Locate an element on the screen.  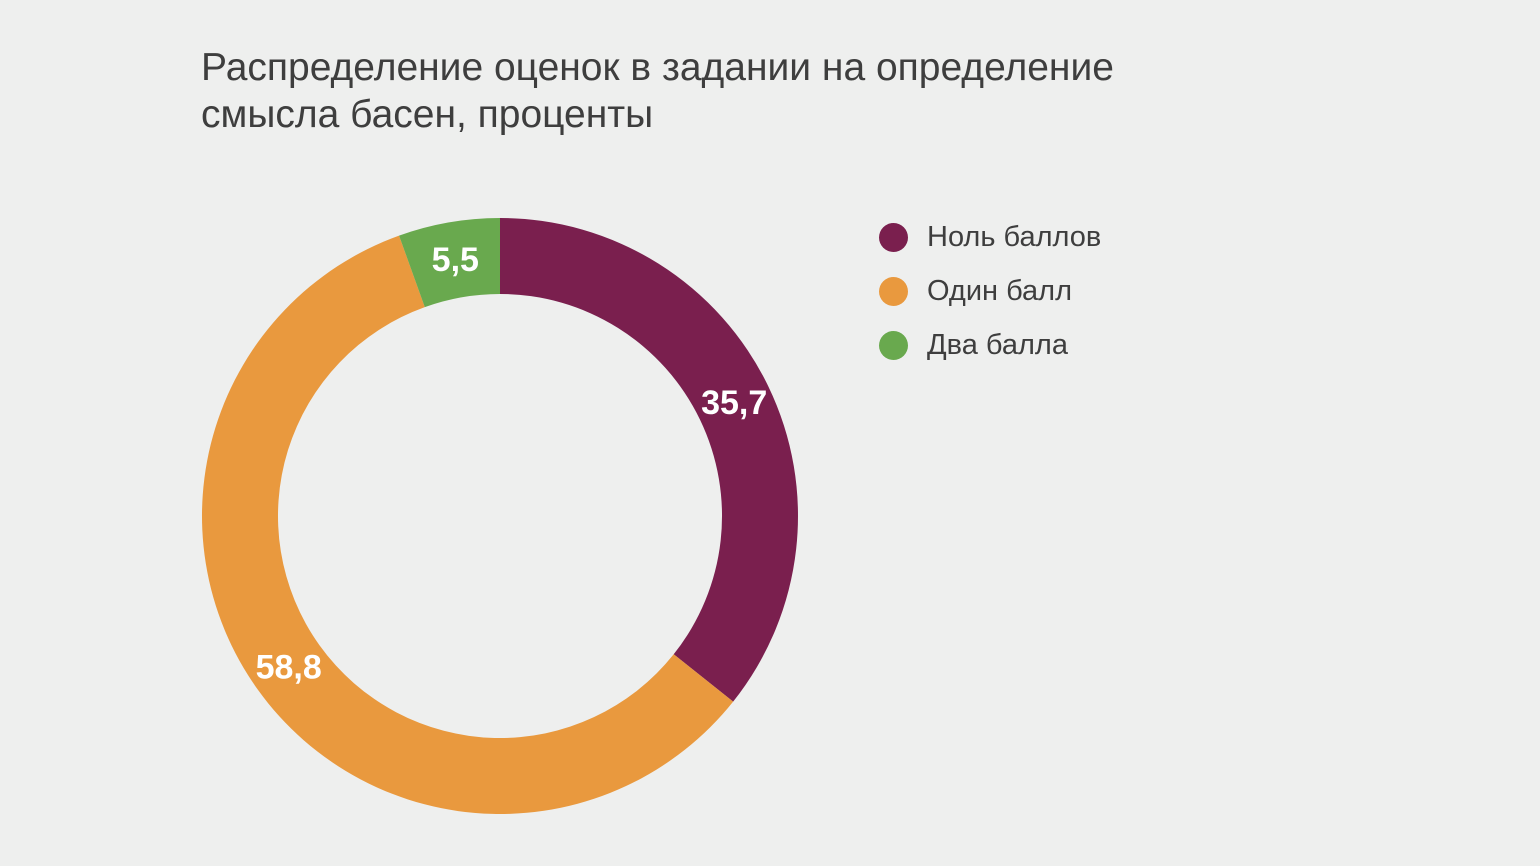
legend: Ноль баллов Один балл Два балла is located at coordinates (990, 291).